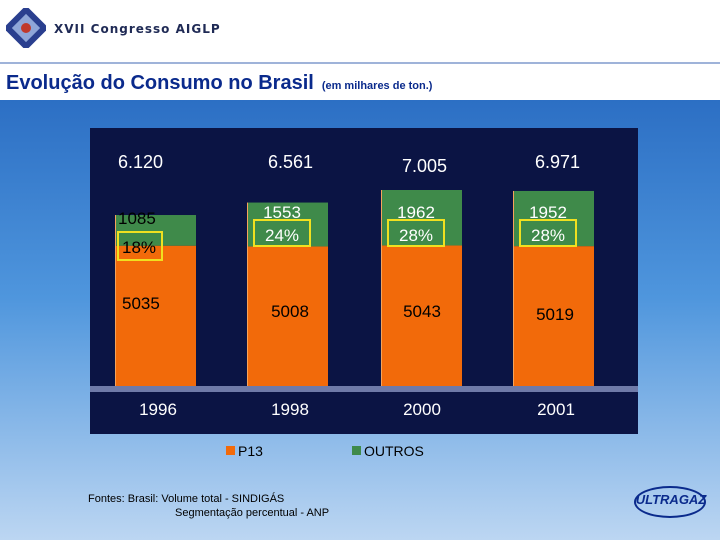 The height and width of the screenshot is (540, 720). I want to click on outros-label-2000: 1962, so click(416, 212).